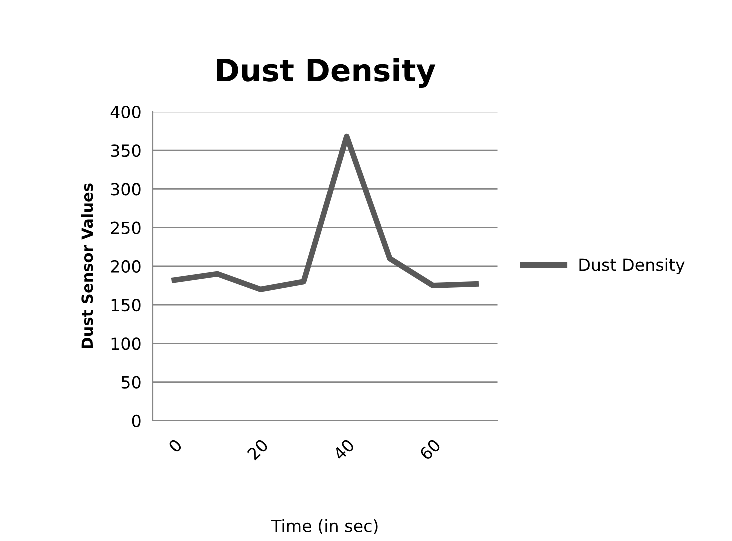  I want to click on x-tick-label: 20, so click(258, 449).